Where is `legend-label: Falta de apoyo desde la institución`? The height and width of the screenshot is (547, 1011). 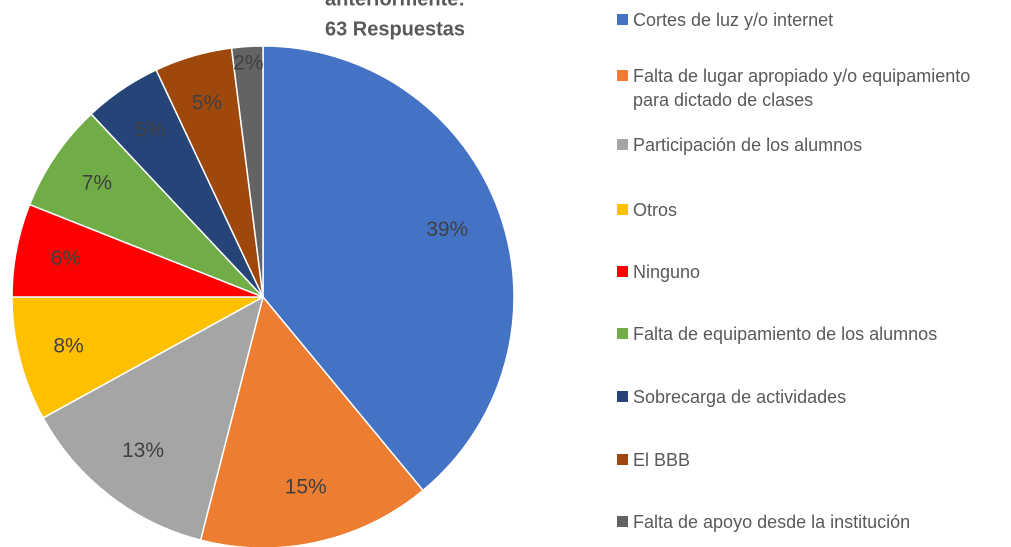
legend-label: Falta de apoyo desde la institución is located at coordinates (772, 522).